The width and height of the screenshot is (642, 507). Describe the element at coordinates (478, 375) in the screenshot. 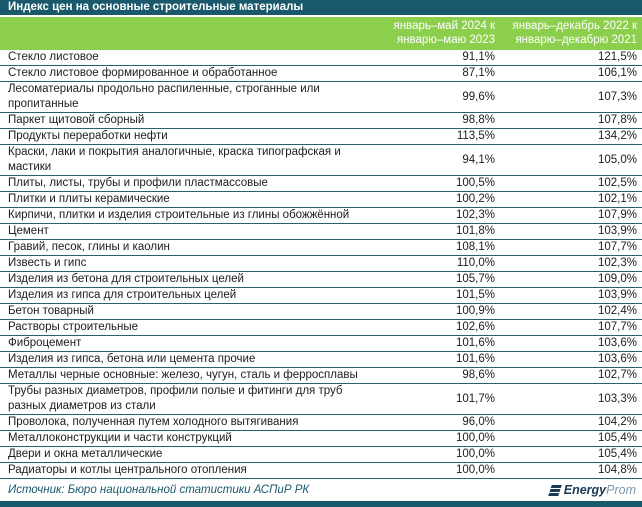

I see `value-2024-vs-2023: 98,6%` at that location.